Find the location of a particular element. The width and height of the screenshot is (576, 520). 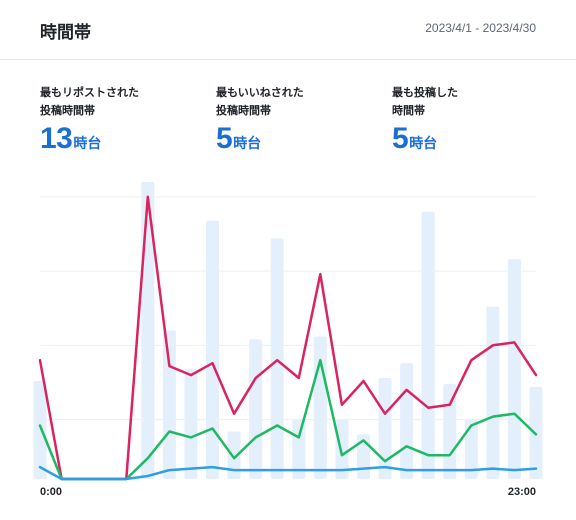

stat-label: 最も投稿した 時間帯 is located at coordinates (425, 101).